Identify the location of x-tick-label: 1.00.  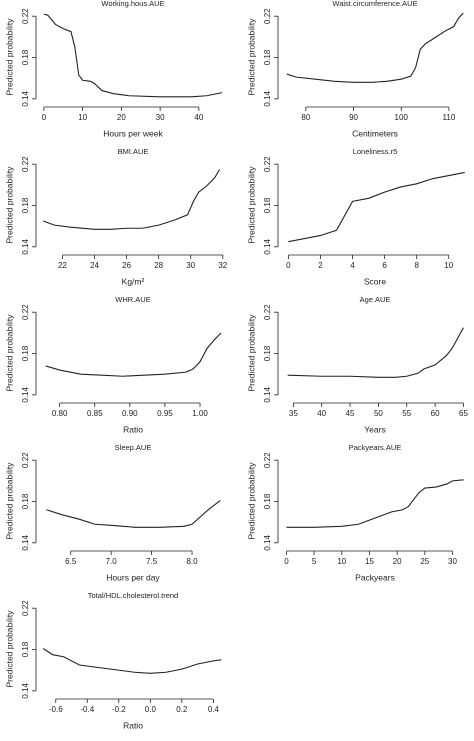
(200, 413).